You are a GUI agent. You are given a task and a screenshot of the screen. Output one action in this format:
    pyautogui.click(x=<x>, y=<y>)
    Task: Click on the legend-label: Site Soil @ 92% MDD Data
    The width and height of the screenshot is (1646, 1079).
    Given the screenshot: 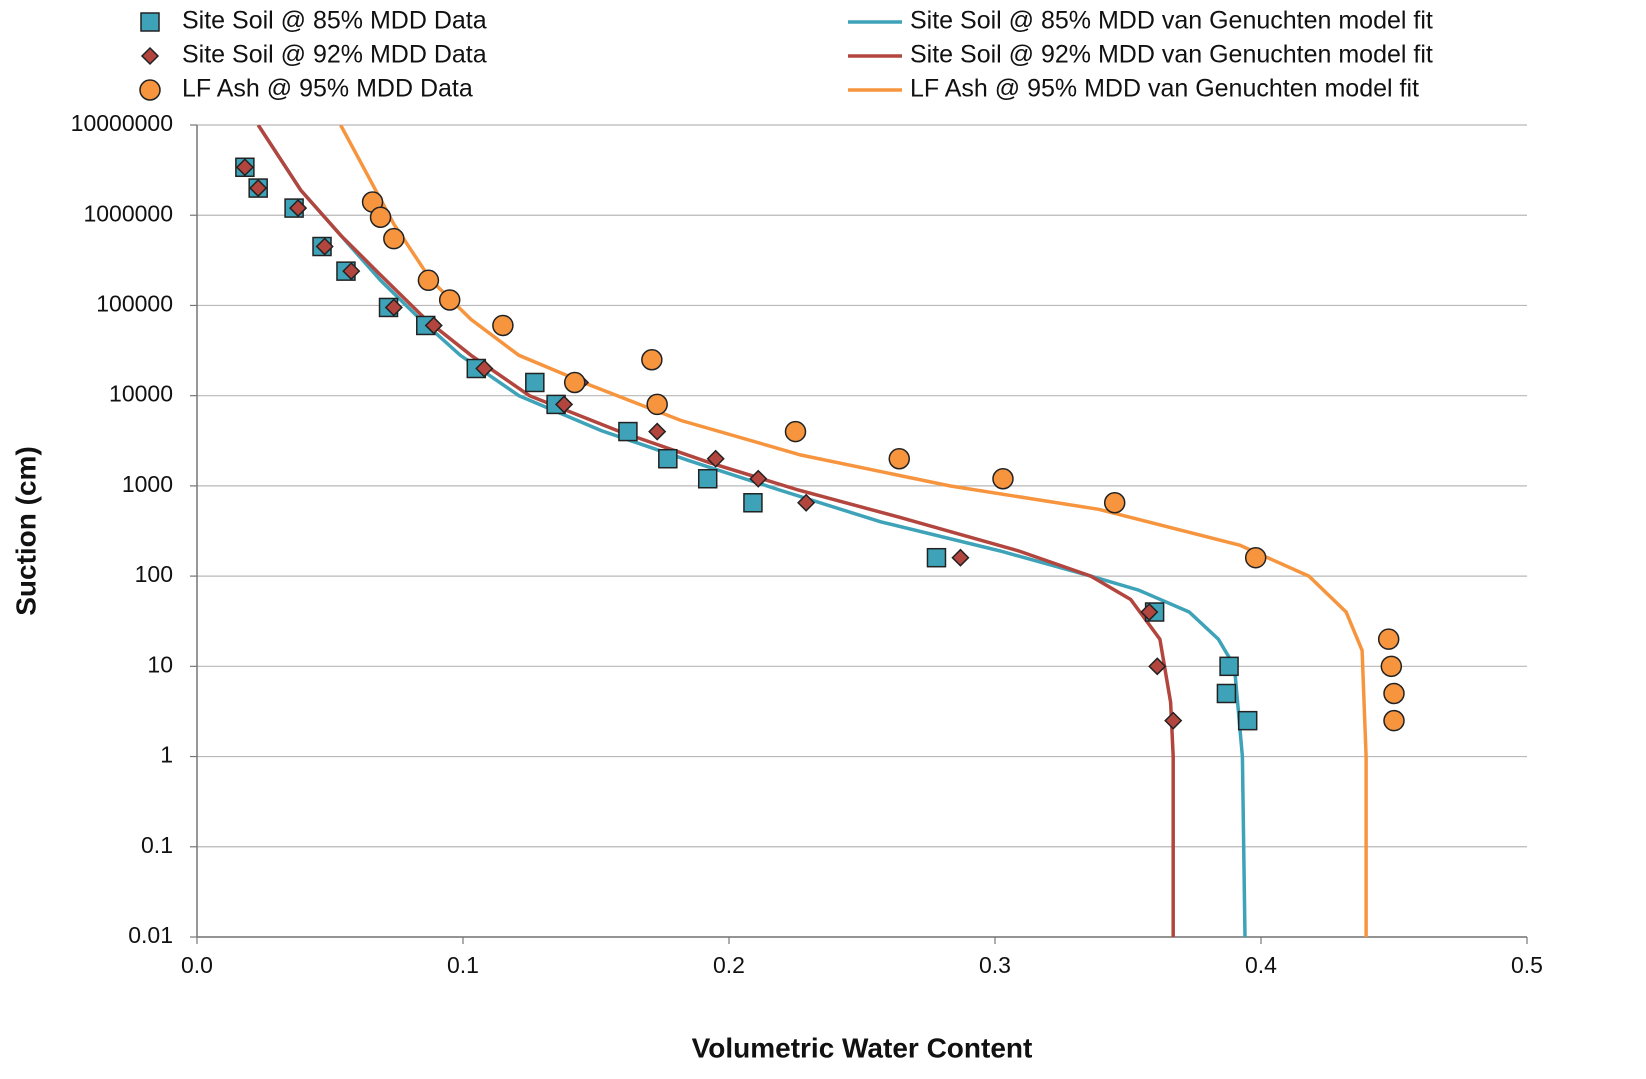 What is the action you would take?
    pyautogui.click(x=334, y=55)
    